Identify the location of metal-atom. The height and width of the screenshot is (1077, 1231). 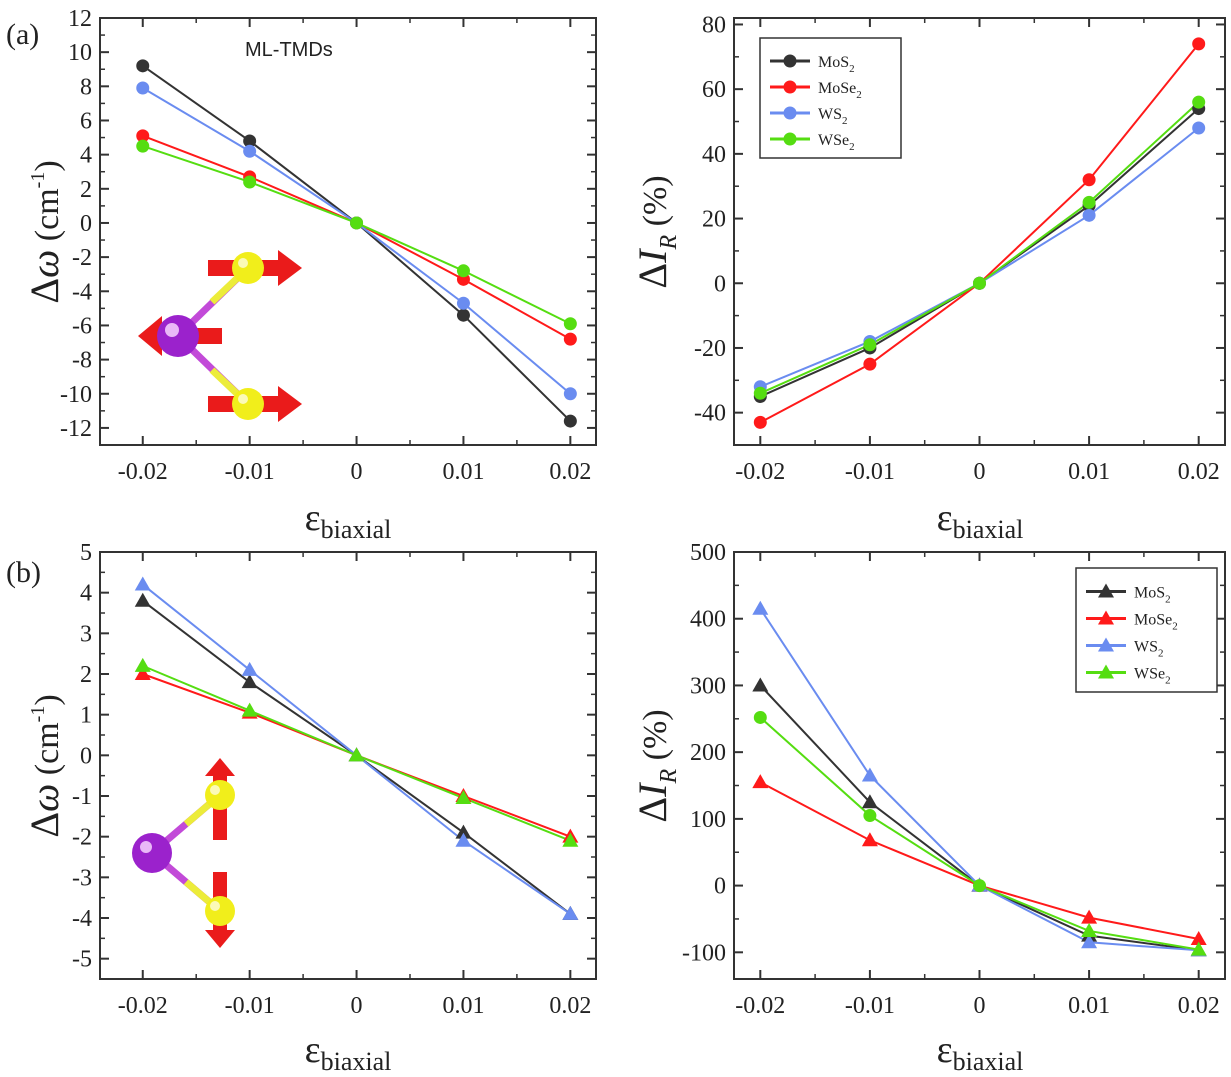
(178, 336).